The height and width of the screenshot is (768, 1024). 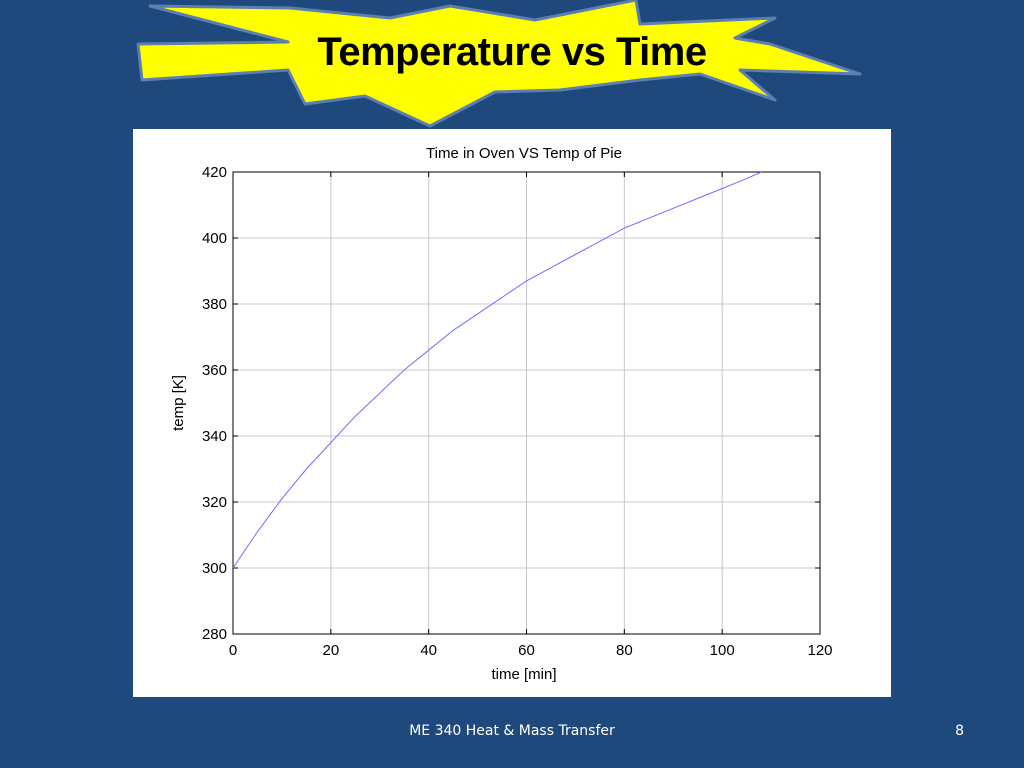 I want to click on y-axis-label: temp [K], so click(x=178, y=403).